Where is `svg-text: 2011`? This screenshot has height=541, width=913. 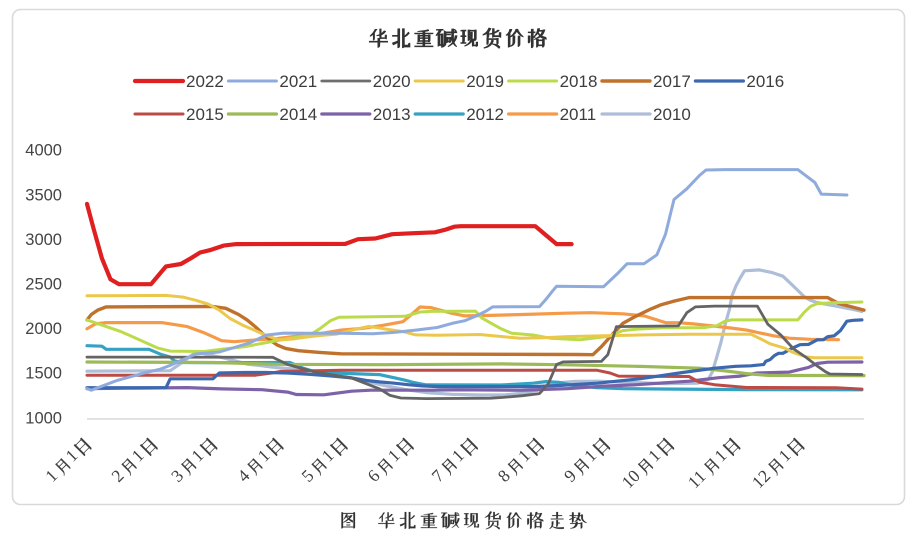 svg-text: 2011 is located at coordinates (578, 114).